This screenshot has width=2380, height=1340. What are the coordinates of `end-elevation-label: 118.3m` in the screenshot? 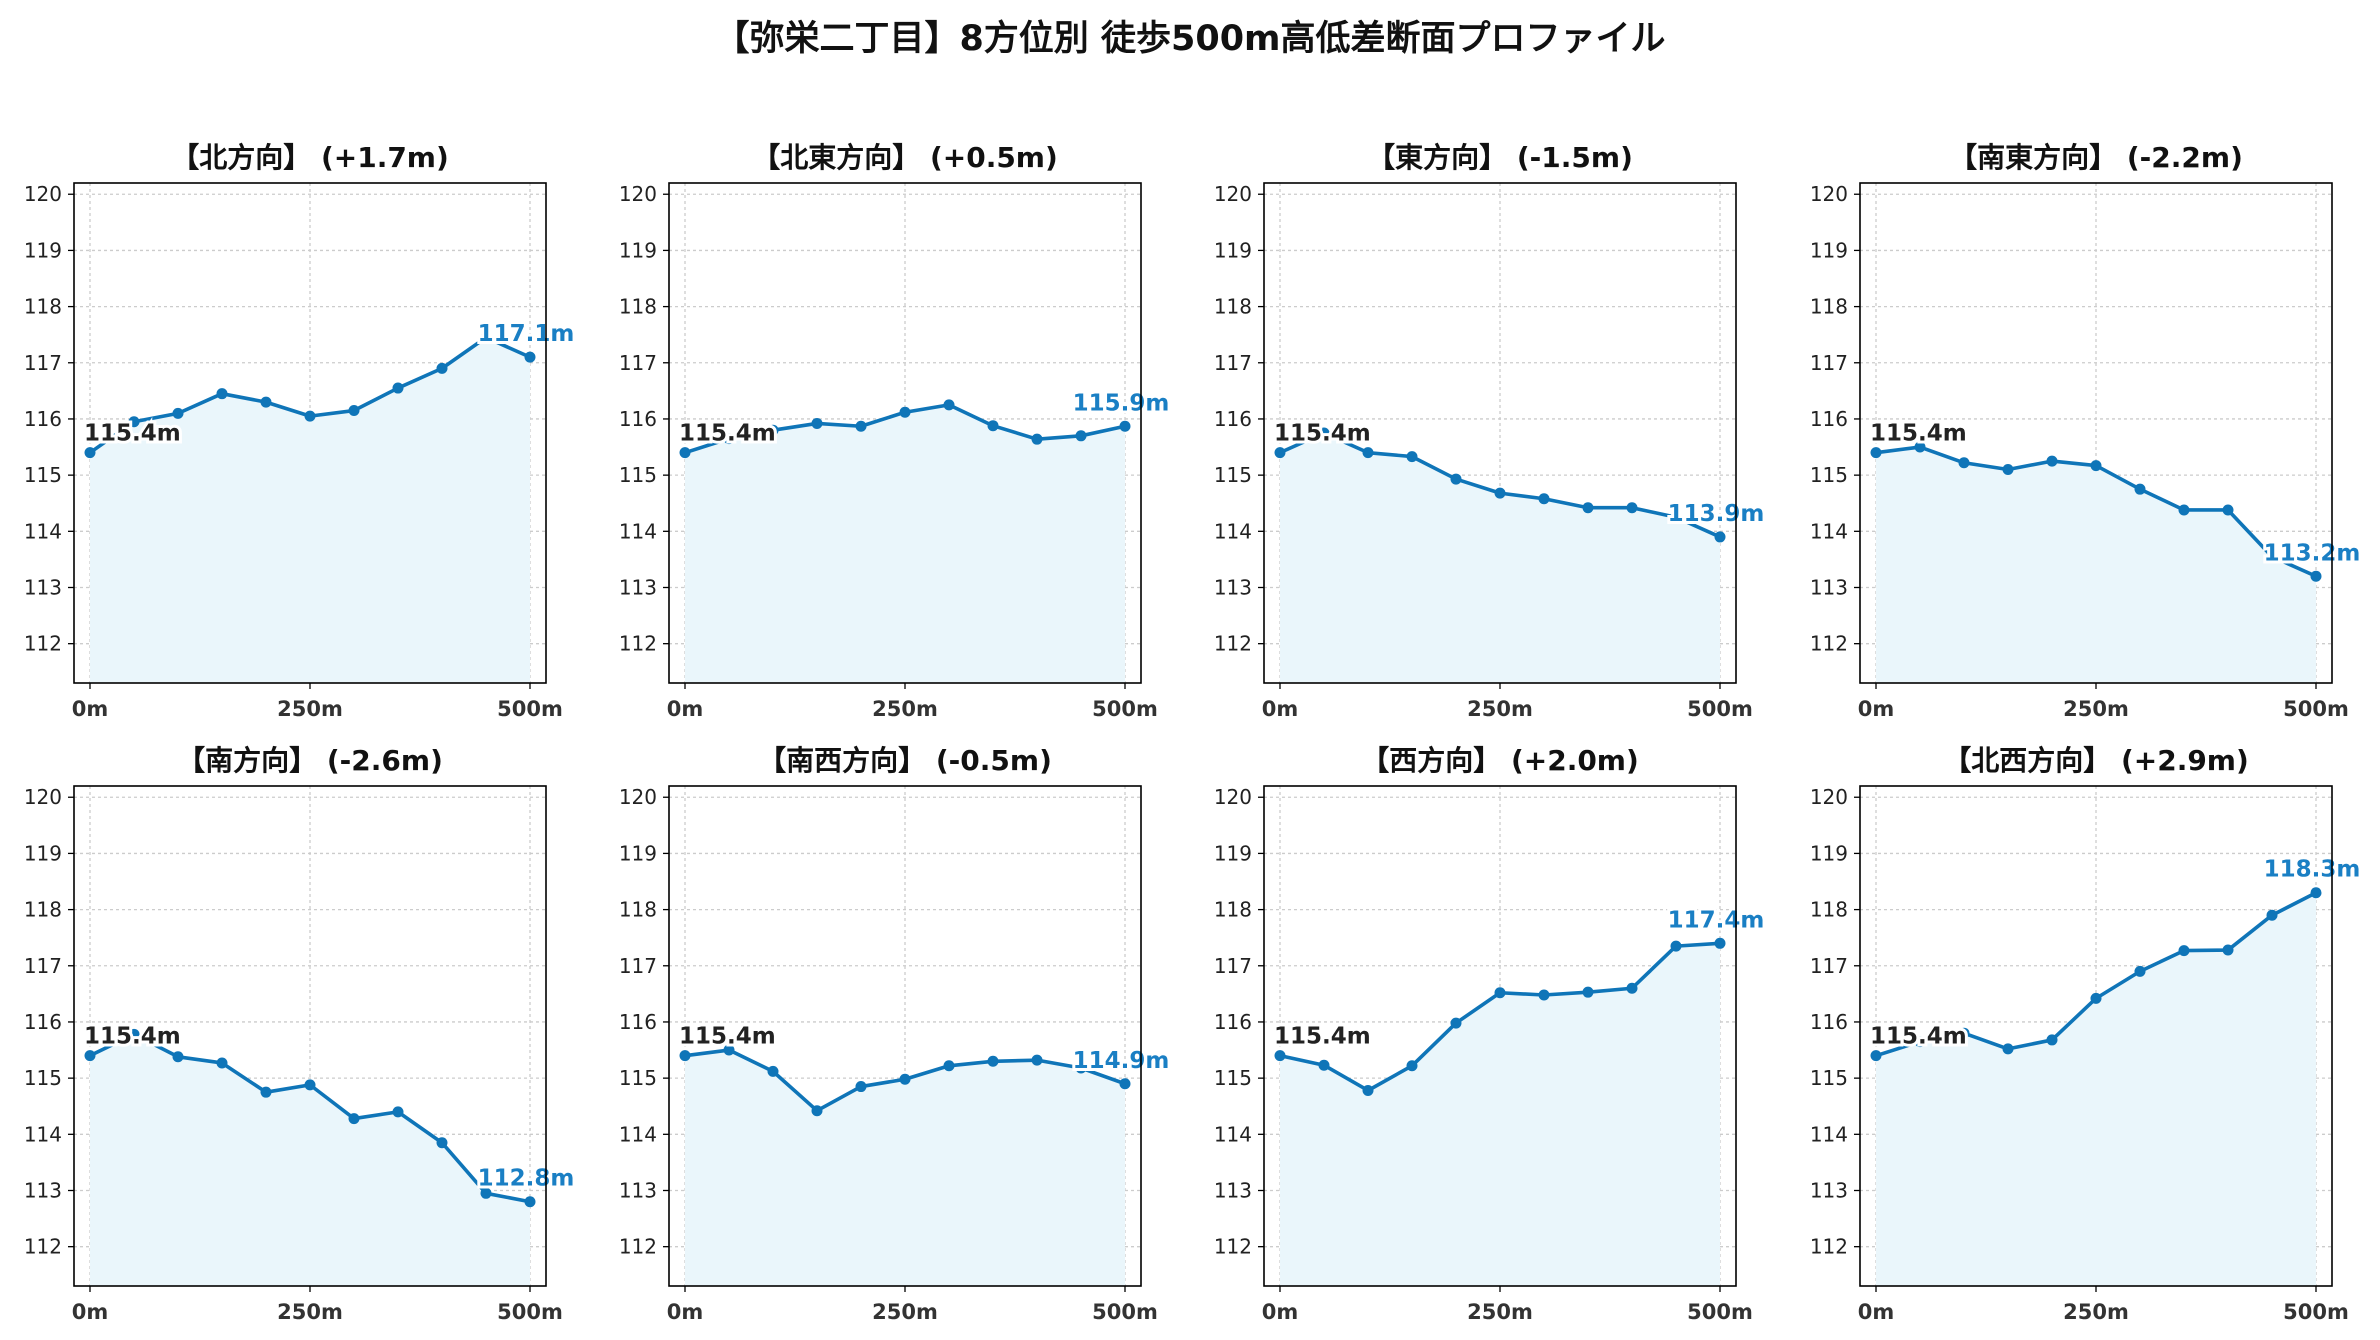 It's located at (2312, 870).